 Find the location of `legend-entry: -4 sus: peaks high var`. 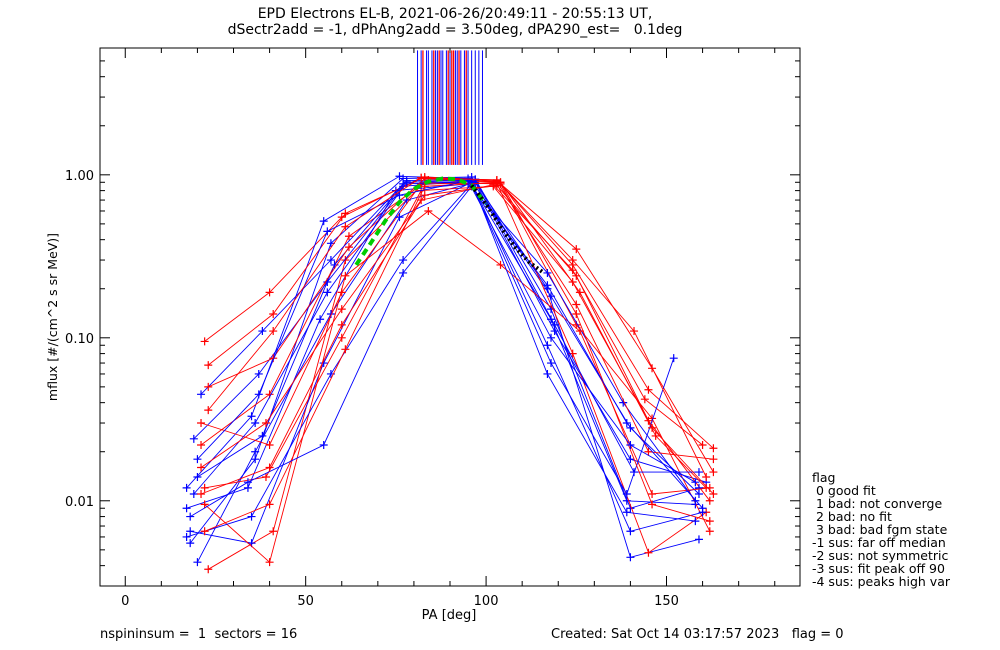

legend-entry: -4 sus: peaks high var is located at coordinates (881, 581).